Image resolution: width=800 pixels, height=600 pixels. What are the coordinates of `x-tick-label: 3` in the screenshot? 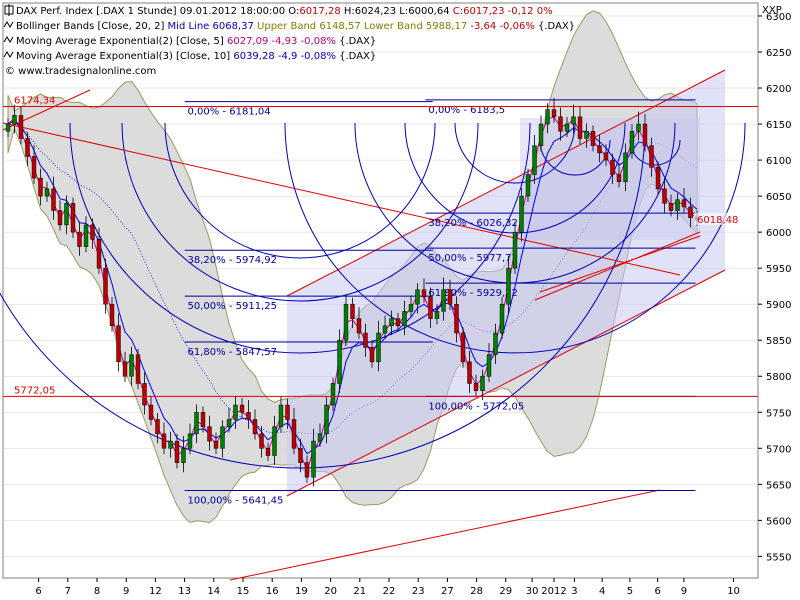 It's located at (574, 591).